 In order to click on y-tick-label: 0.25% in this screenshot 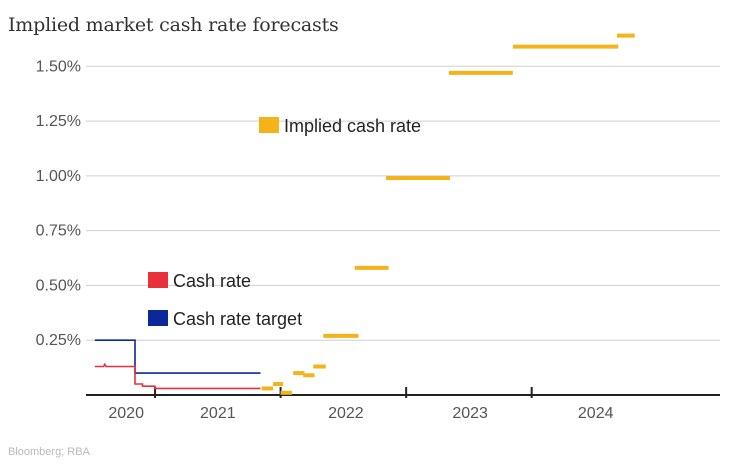, I will do `click(58, 340)`.